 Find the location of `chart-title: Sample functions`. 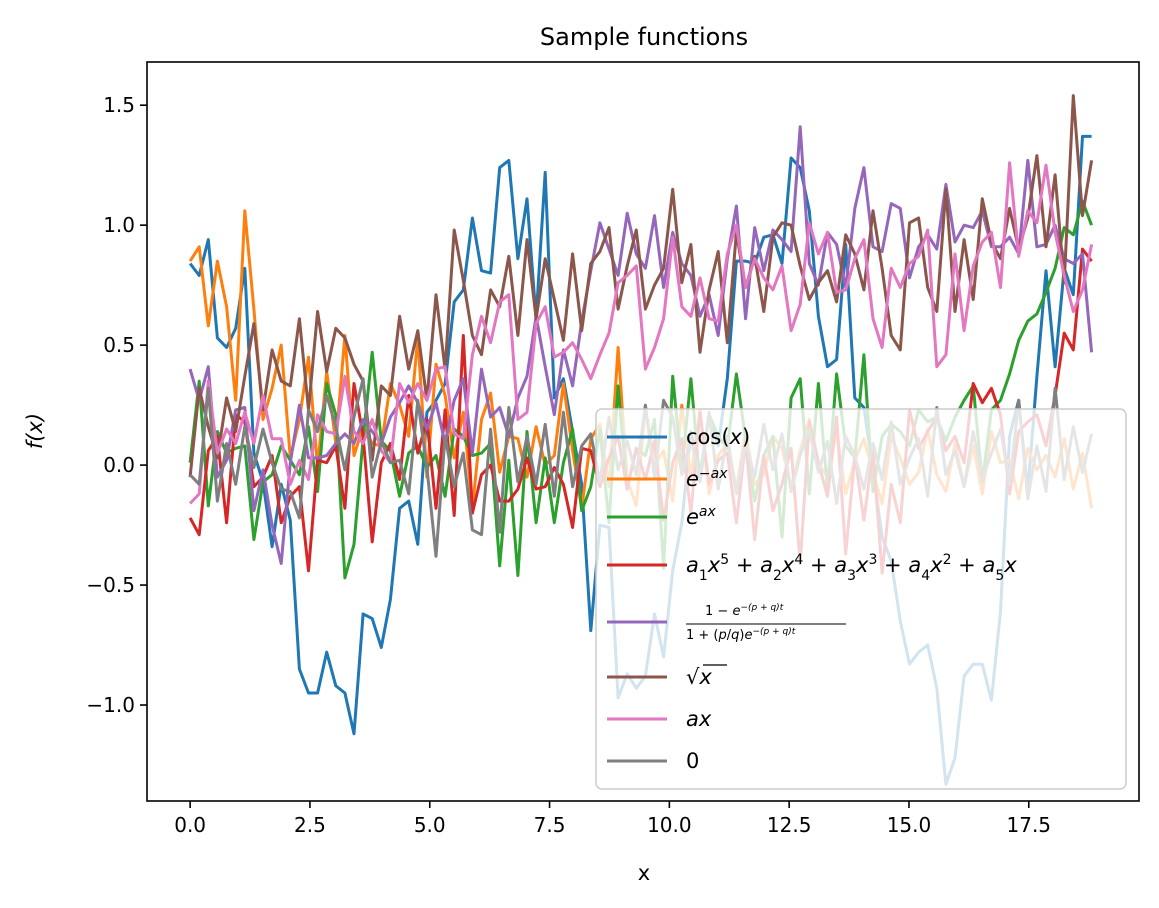

chart-title: Sample functions is located at coordinates (644, 37).